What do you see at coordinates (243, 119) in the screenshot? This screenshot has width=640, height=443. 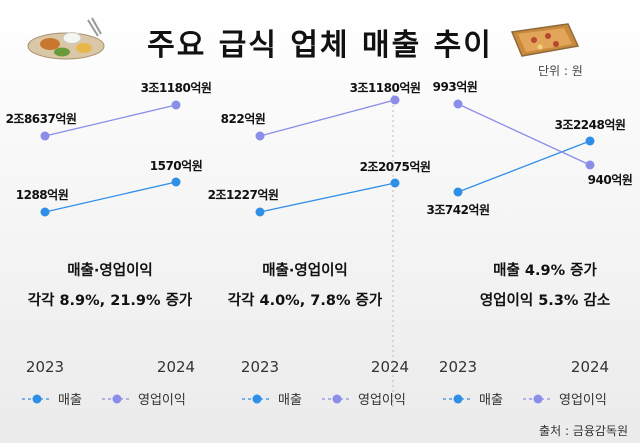 I see `data-label: 822억원` at bounding box center [243, 119].